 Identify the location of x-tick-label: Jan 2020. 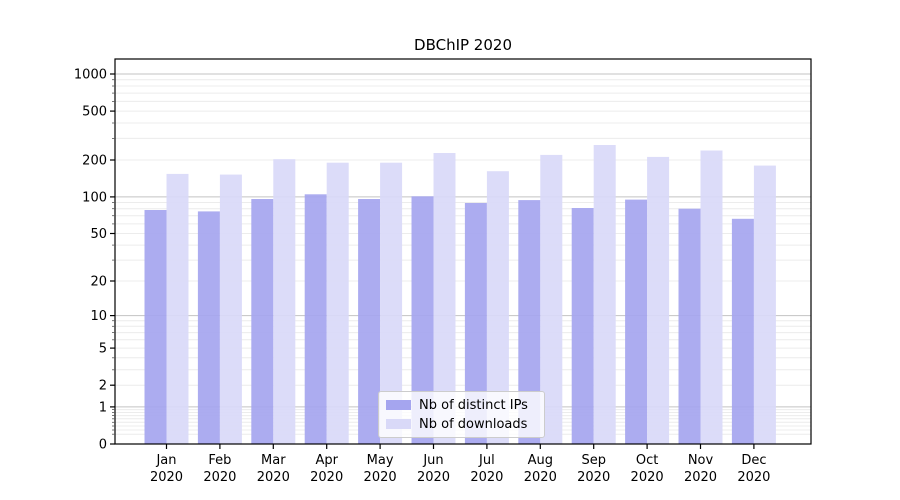
(166, 469).